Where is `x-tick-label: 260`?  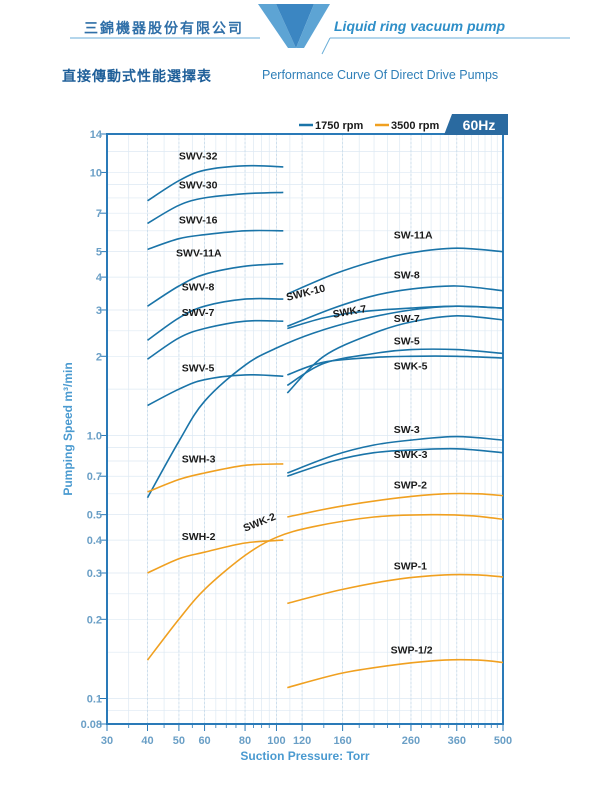
x-tick-label: 260 is located at coordinates (411, 741).